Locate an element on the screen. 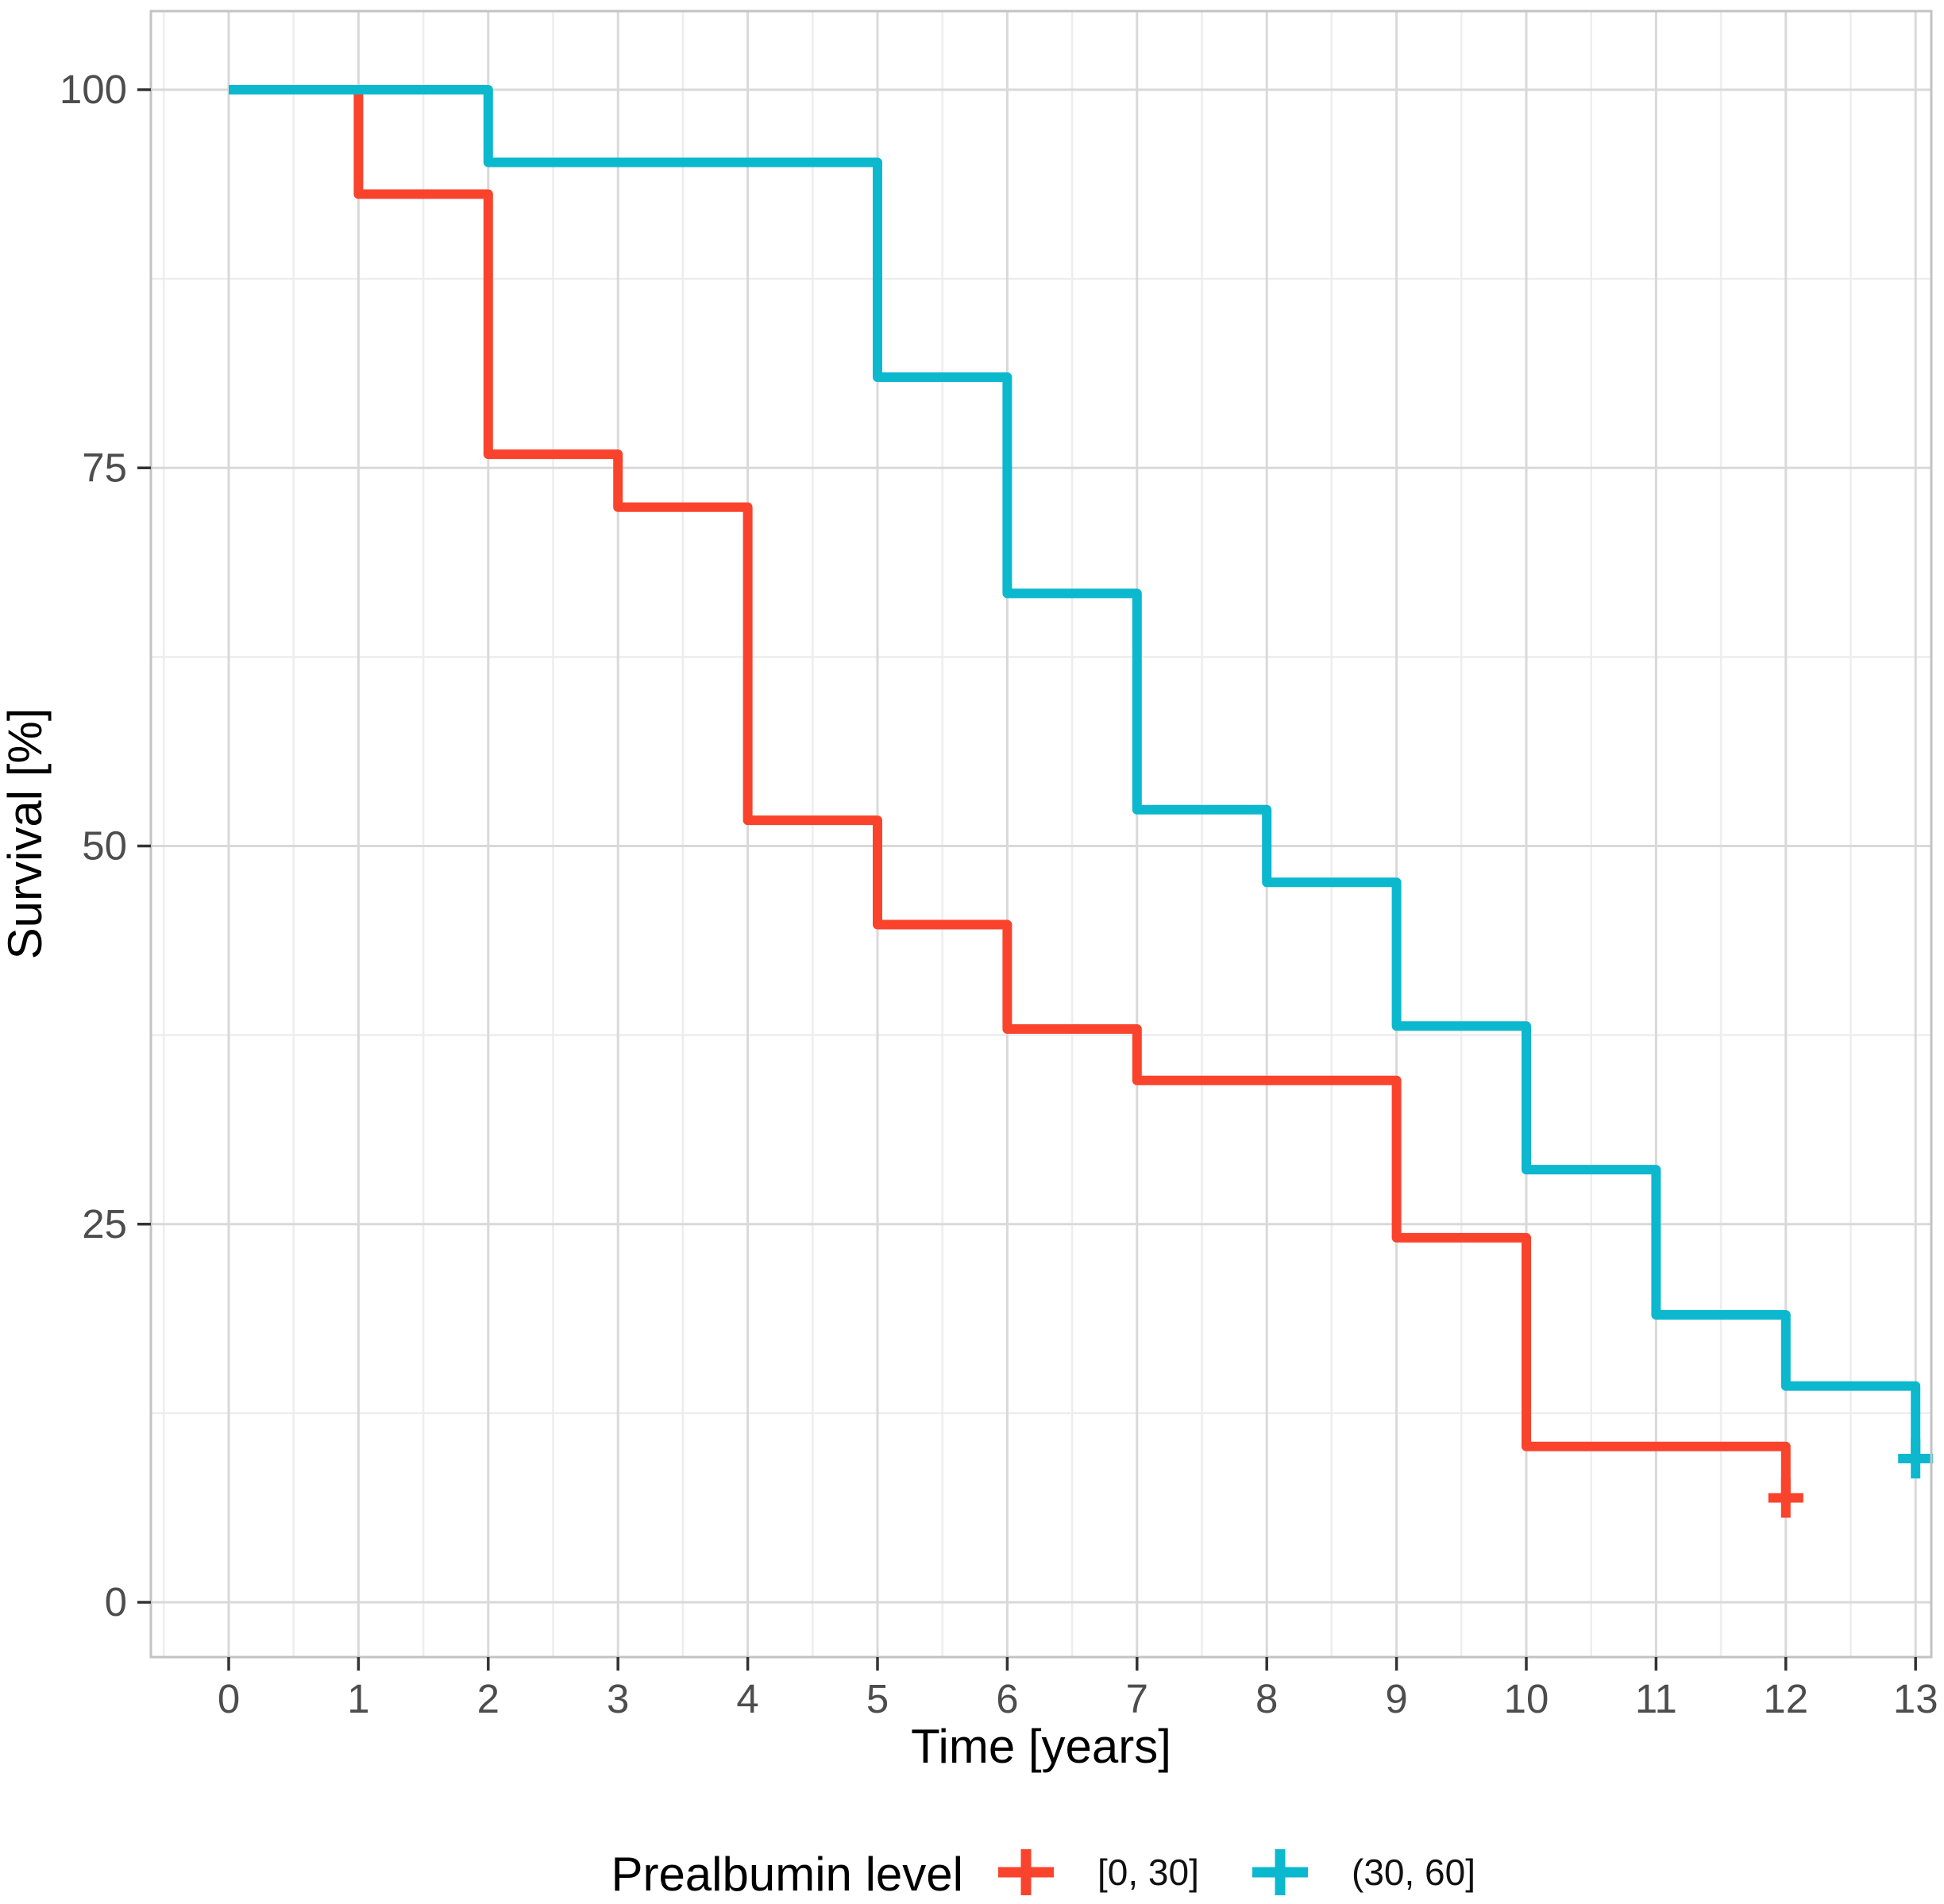  y-tick-label: 25 is located at coordinates (105, 1224).